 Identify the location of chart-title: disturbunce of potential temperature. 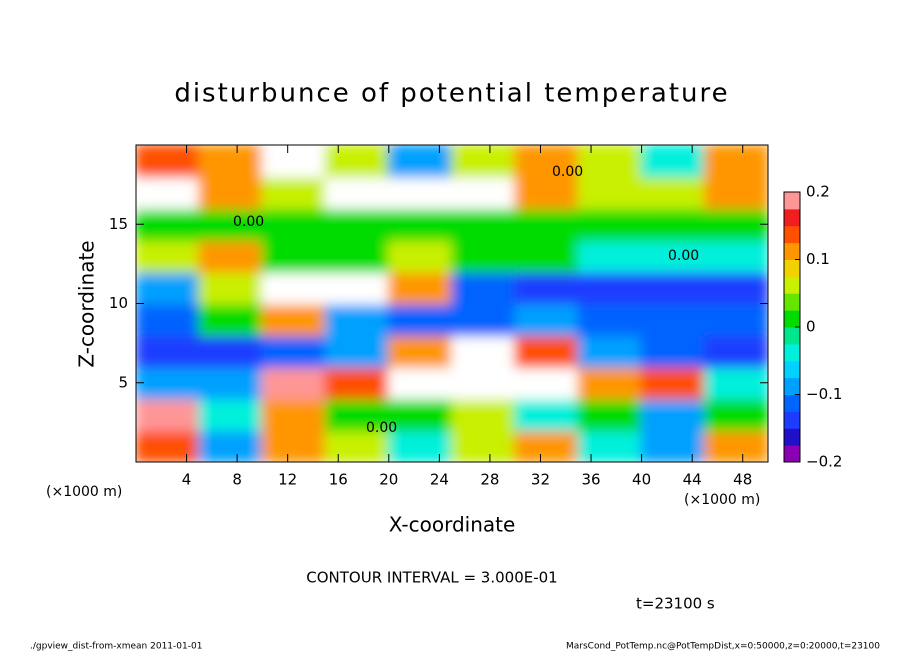
(451, 94).